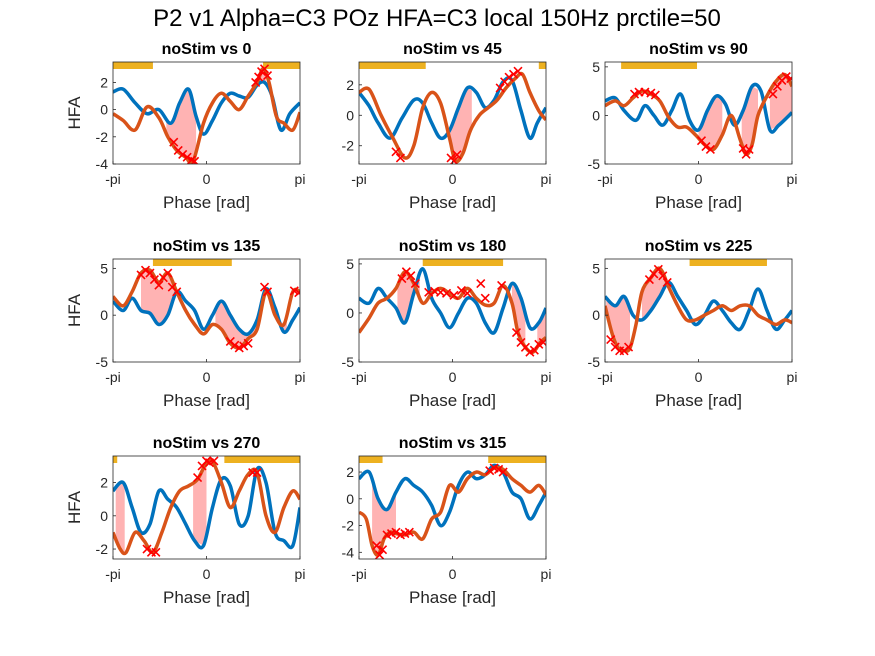 This screenshot has width=875, height=656. I want to click on subplot-title: noStim vs 45, so click(452, 49).